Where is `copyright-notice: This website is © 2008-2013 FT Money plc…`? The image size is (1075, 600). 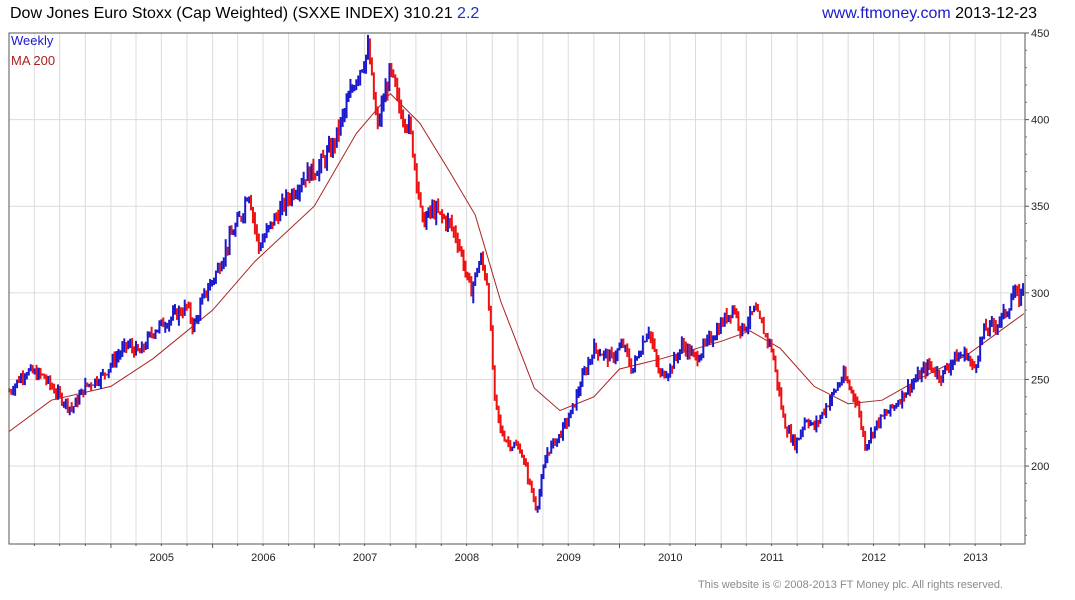
copyright-notice: This website is © 2008-2013 FT Money plc… is located at coordinates (850, 585).